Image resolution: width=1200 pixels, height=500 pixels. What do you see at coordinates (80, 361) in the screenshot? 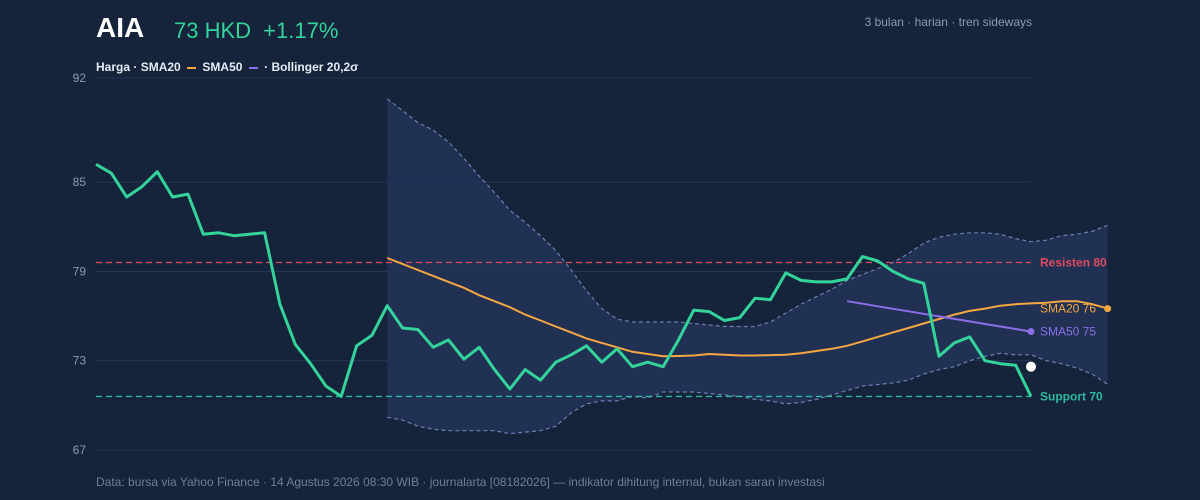
I see `y-tick-label: 73` at bounding box center [80, 361].